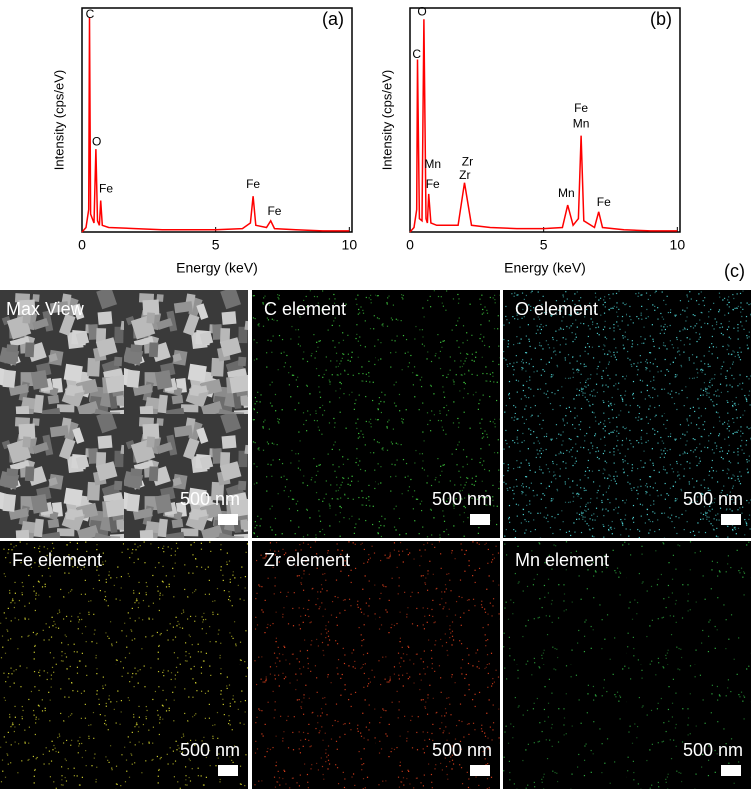 Image resolution: width=751 pixels, height=791 pixels. Describe the element at coordinates (661, 19) in the screenshot. I see `panel-label: (b)` at that location.